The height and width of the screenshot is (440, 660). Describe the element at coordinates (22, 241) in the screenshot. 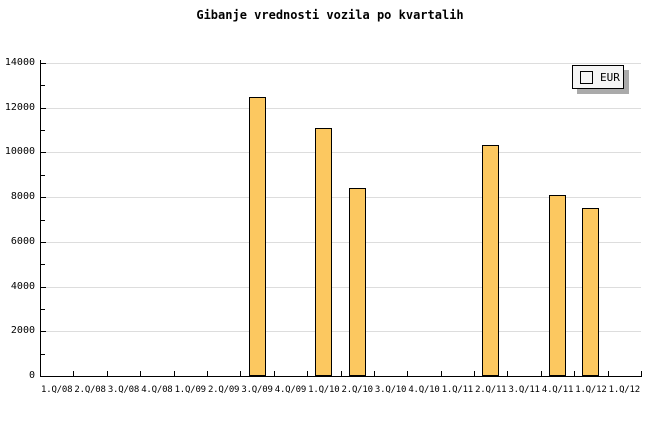

I see `y-tick-label: 6000` at that location.